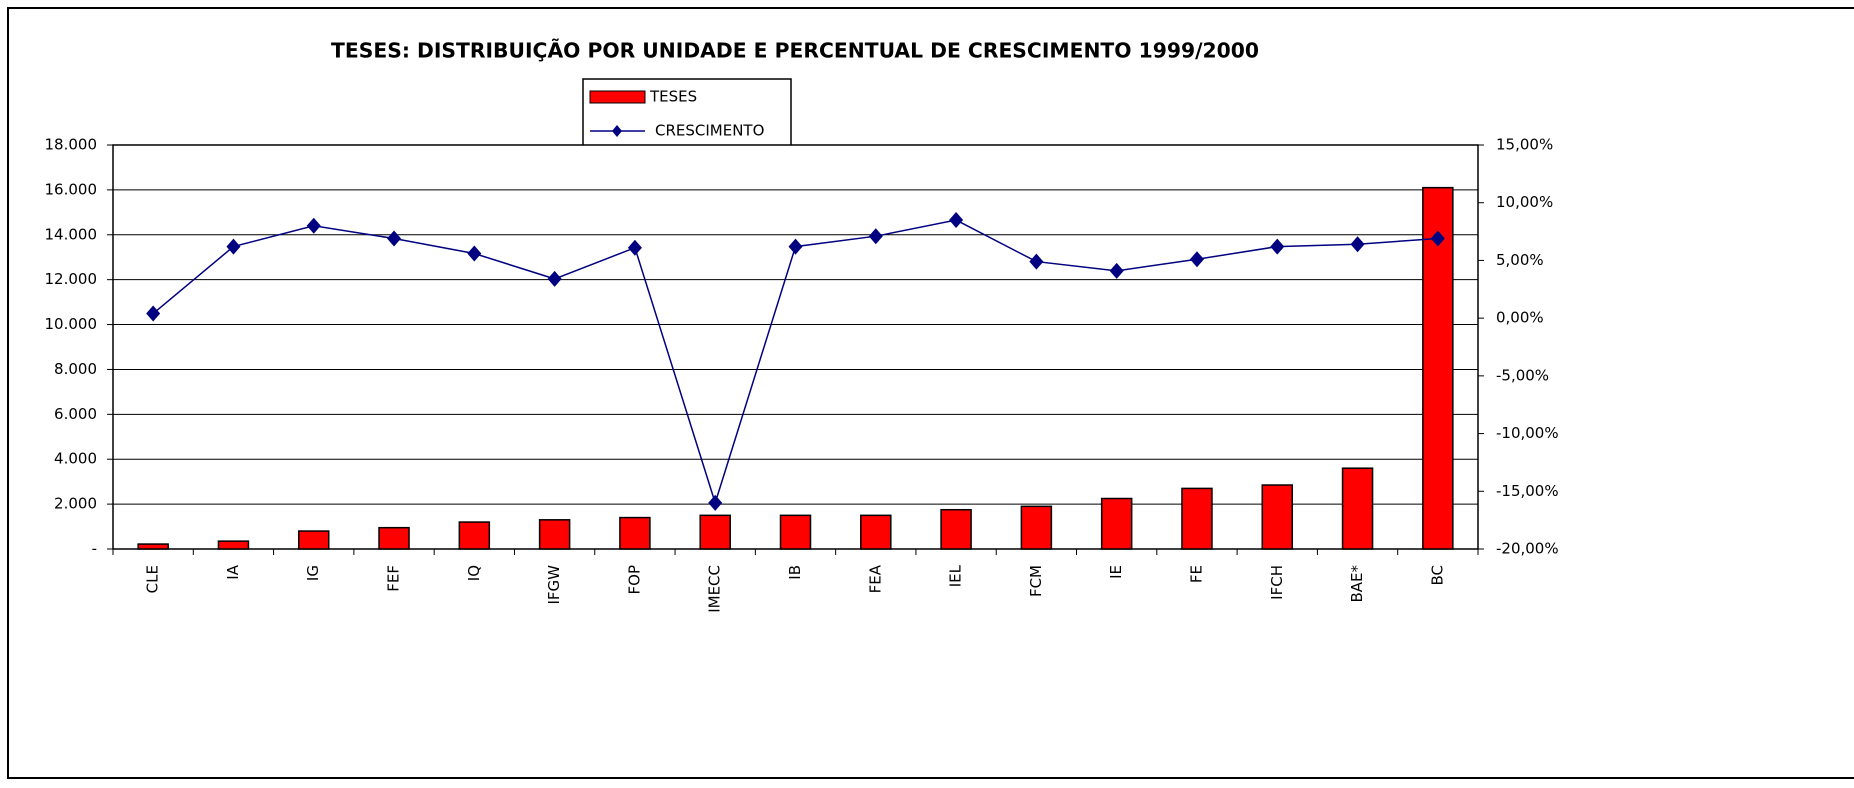 Image resolution: width=1854 pixels, height=788 pixels. I want to click on x-tick-label: IQ, so click(474, 573).